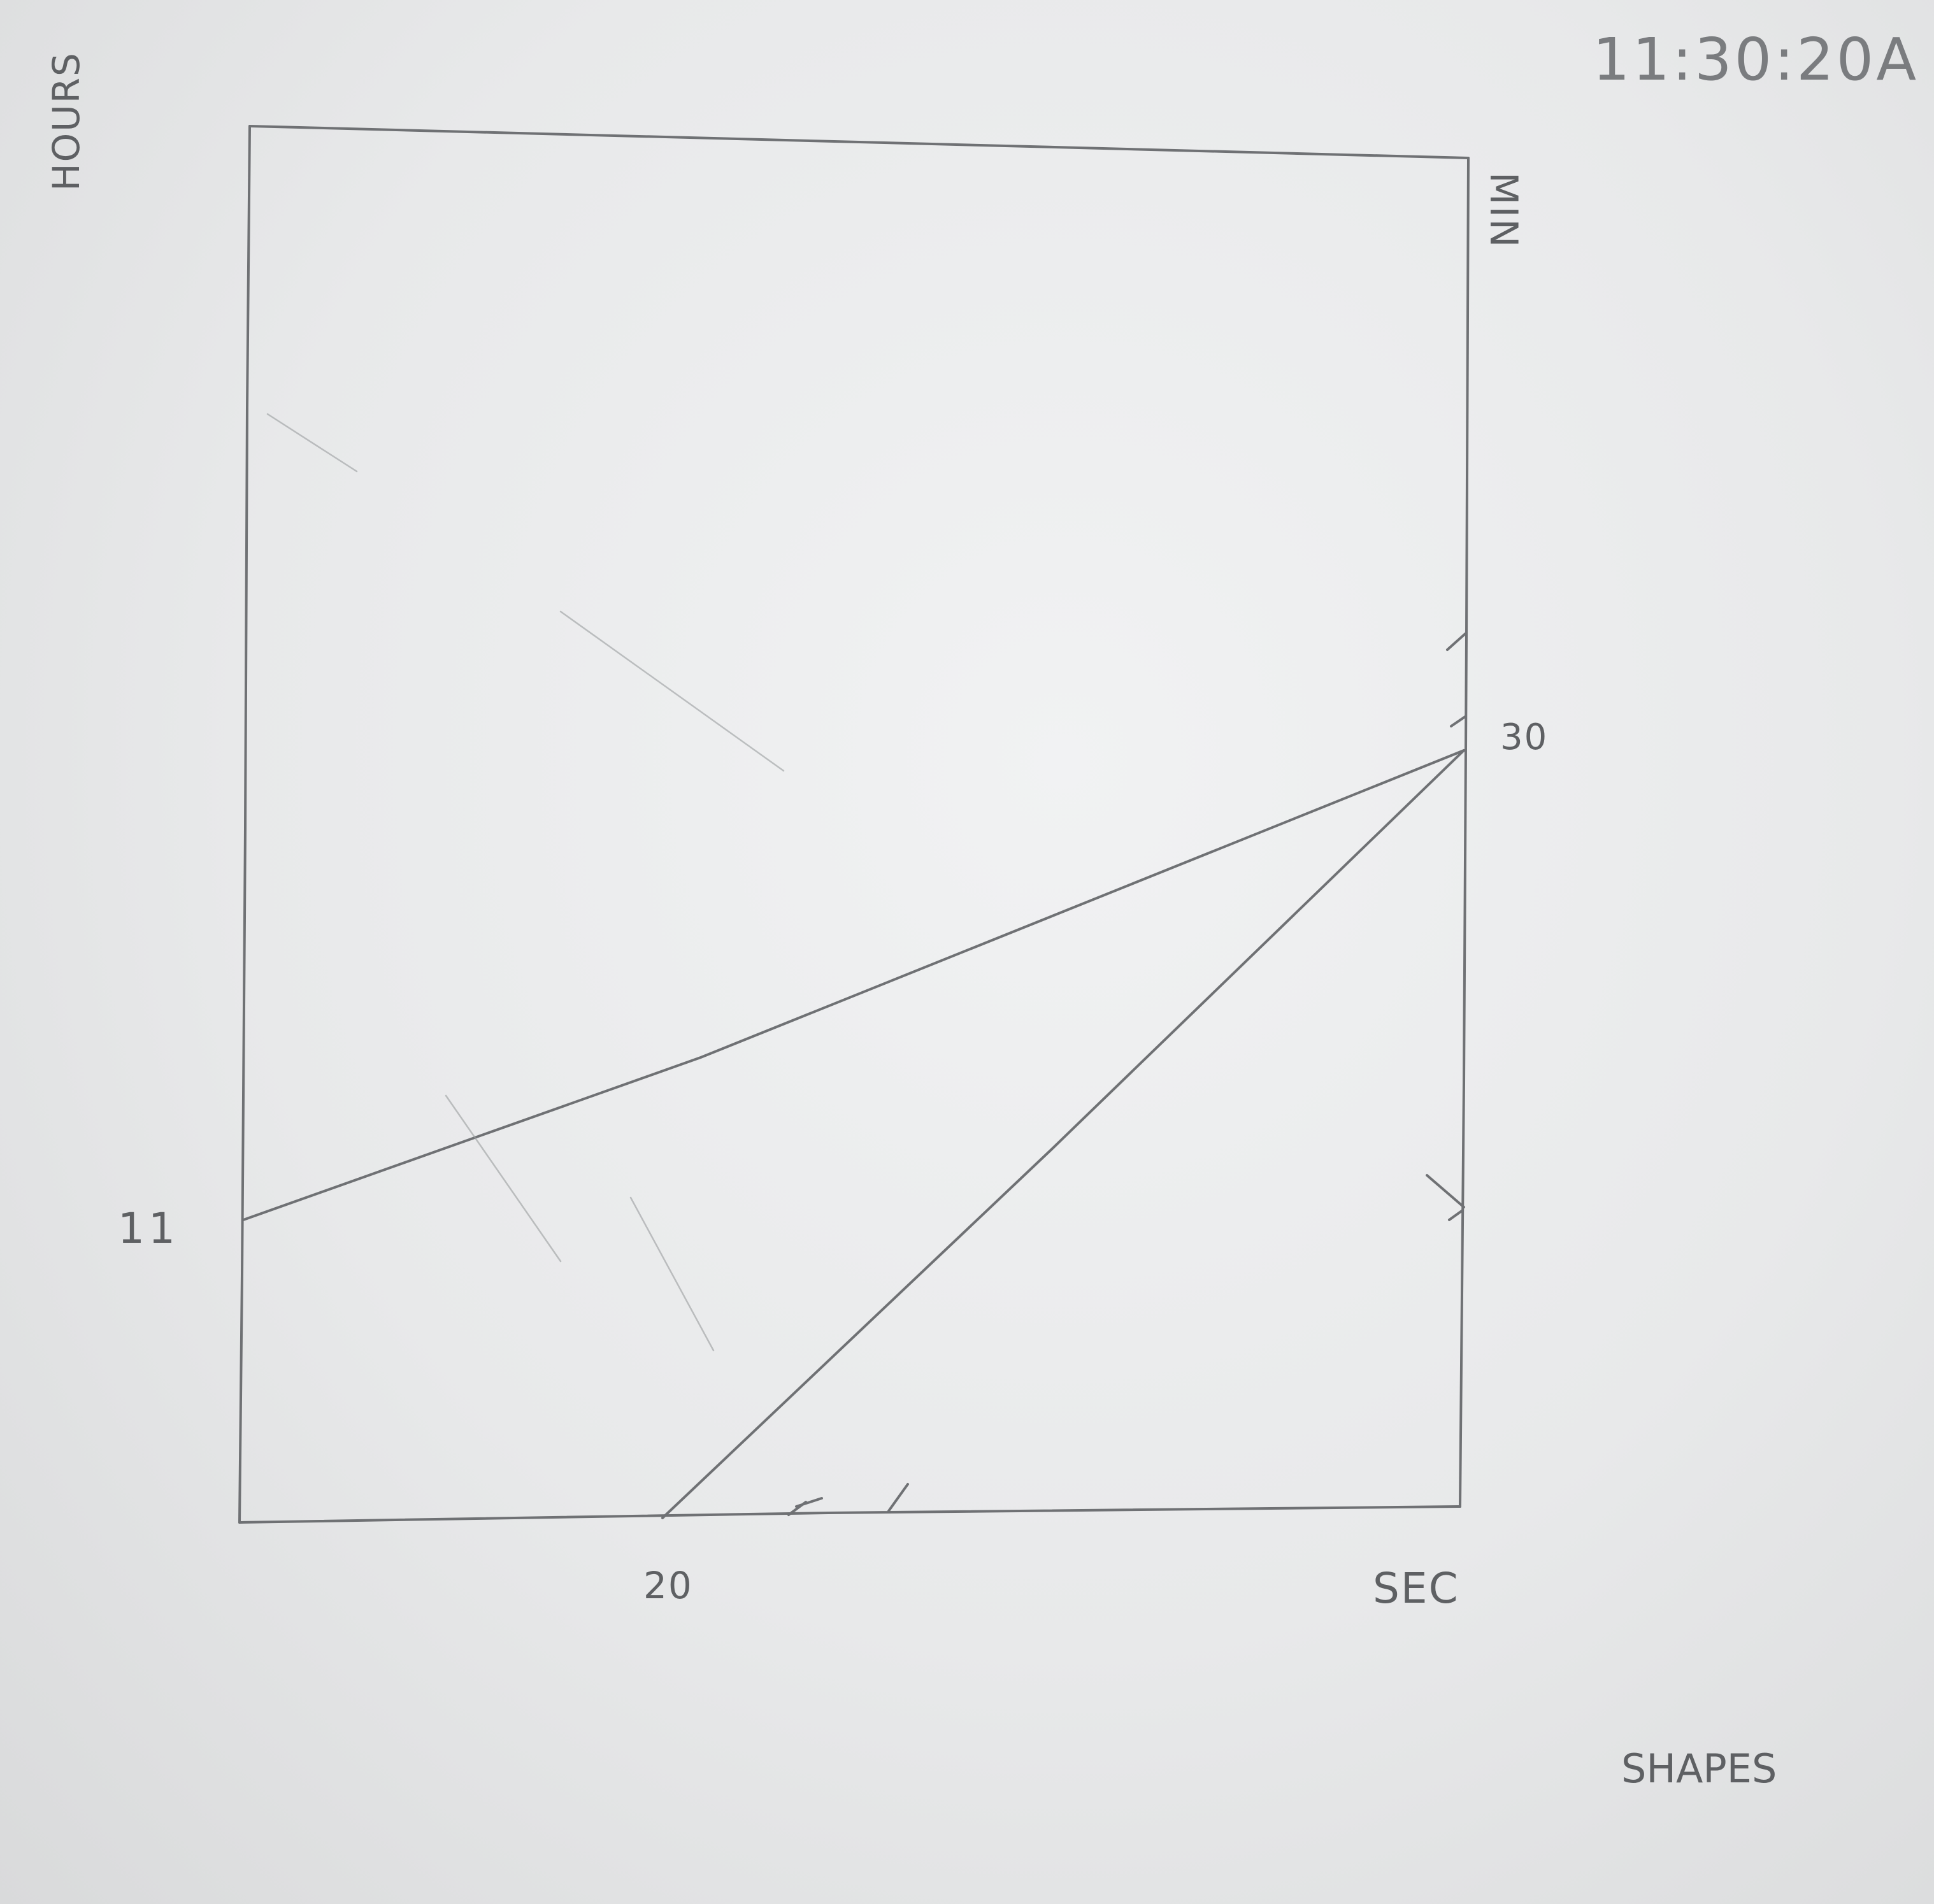 The image size is (1934, 1904). I want to click on tick-label-hours: 11, so click(148, 1228).